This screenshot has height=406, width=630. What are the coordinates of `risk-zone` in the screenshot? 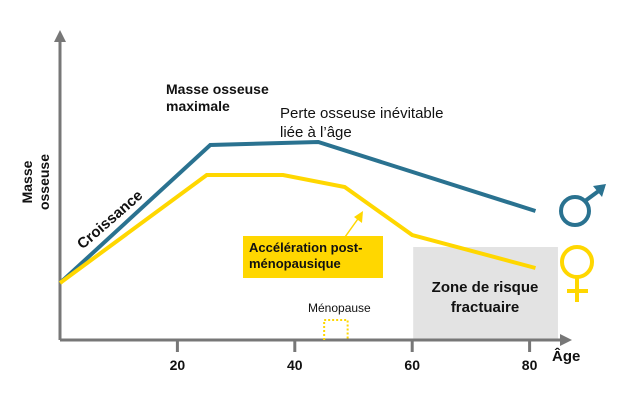 It's located at (485, 293).